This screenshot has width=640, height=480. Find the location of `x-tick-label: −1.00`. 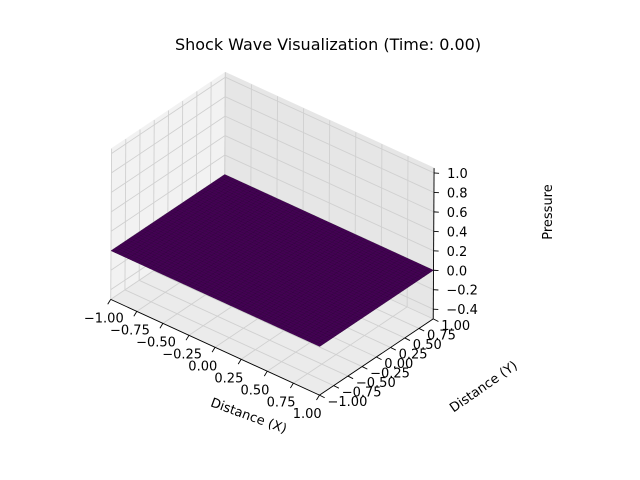

x-tick-label: −1.00 is located at coordinates (104, 319).